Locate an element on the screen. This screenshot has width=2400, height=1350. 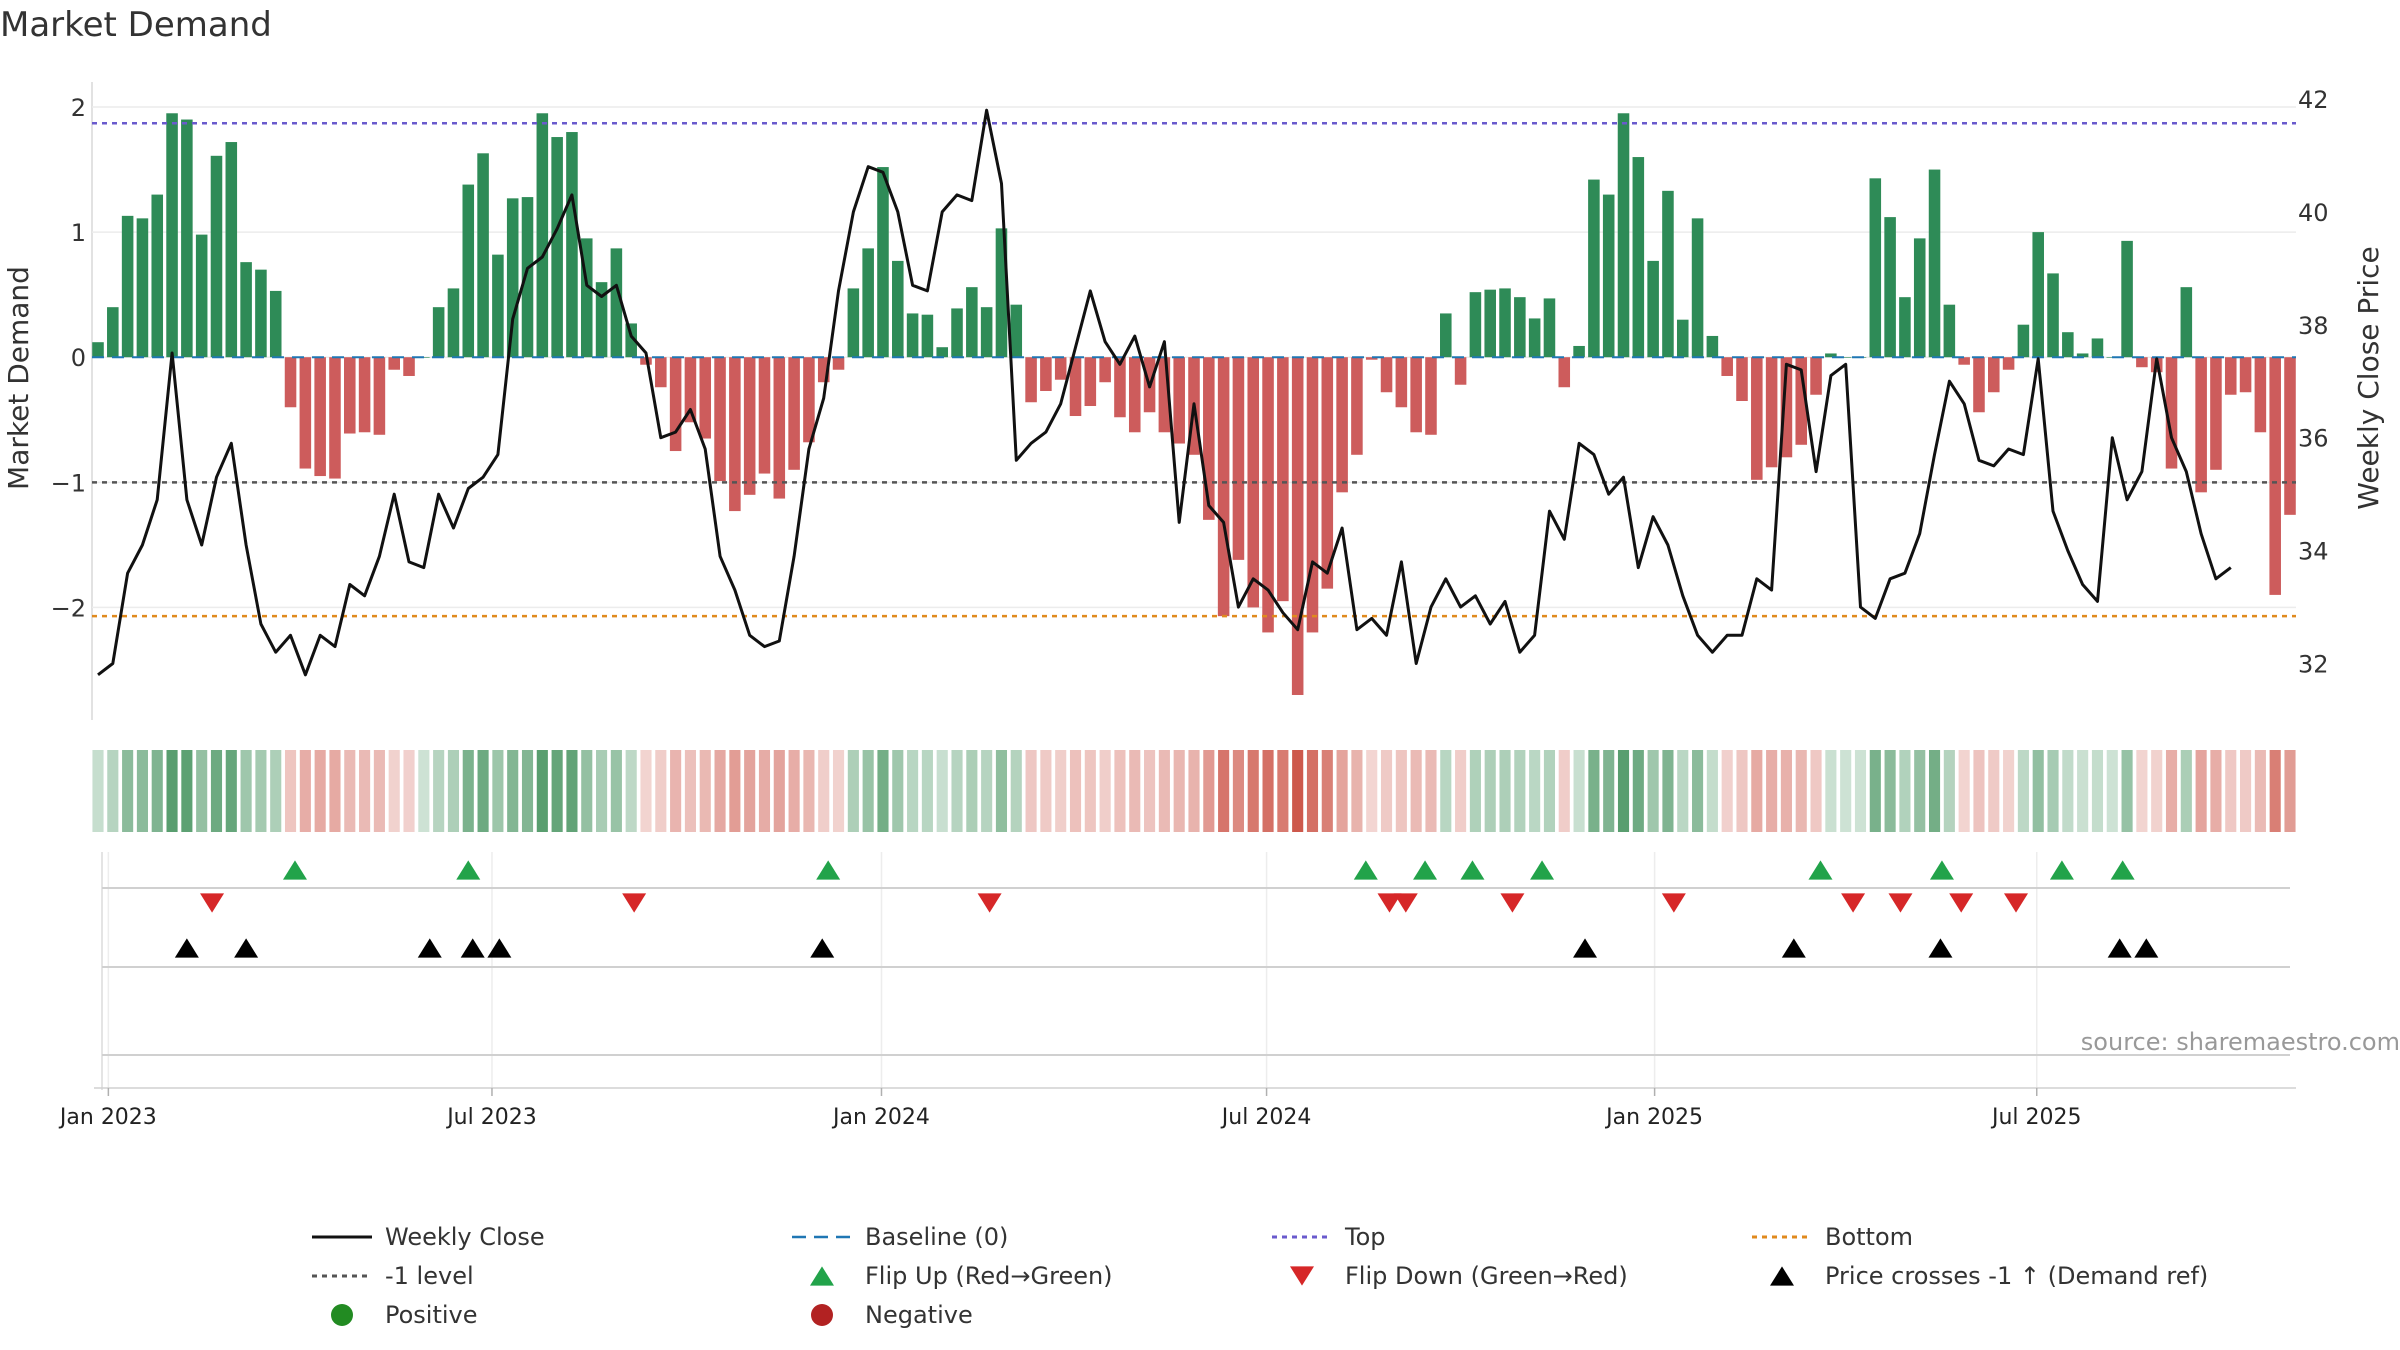
x-tick-label: Jan 2024 is located at coordinates (880, 1117).